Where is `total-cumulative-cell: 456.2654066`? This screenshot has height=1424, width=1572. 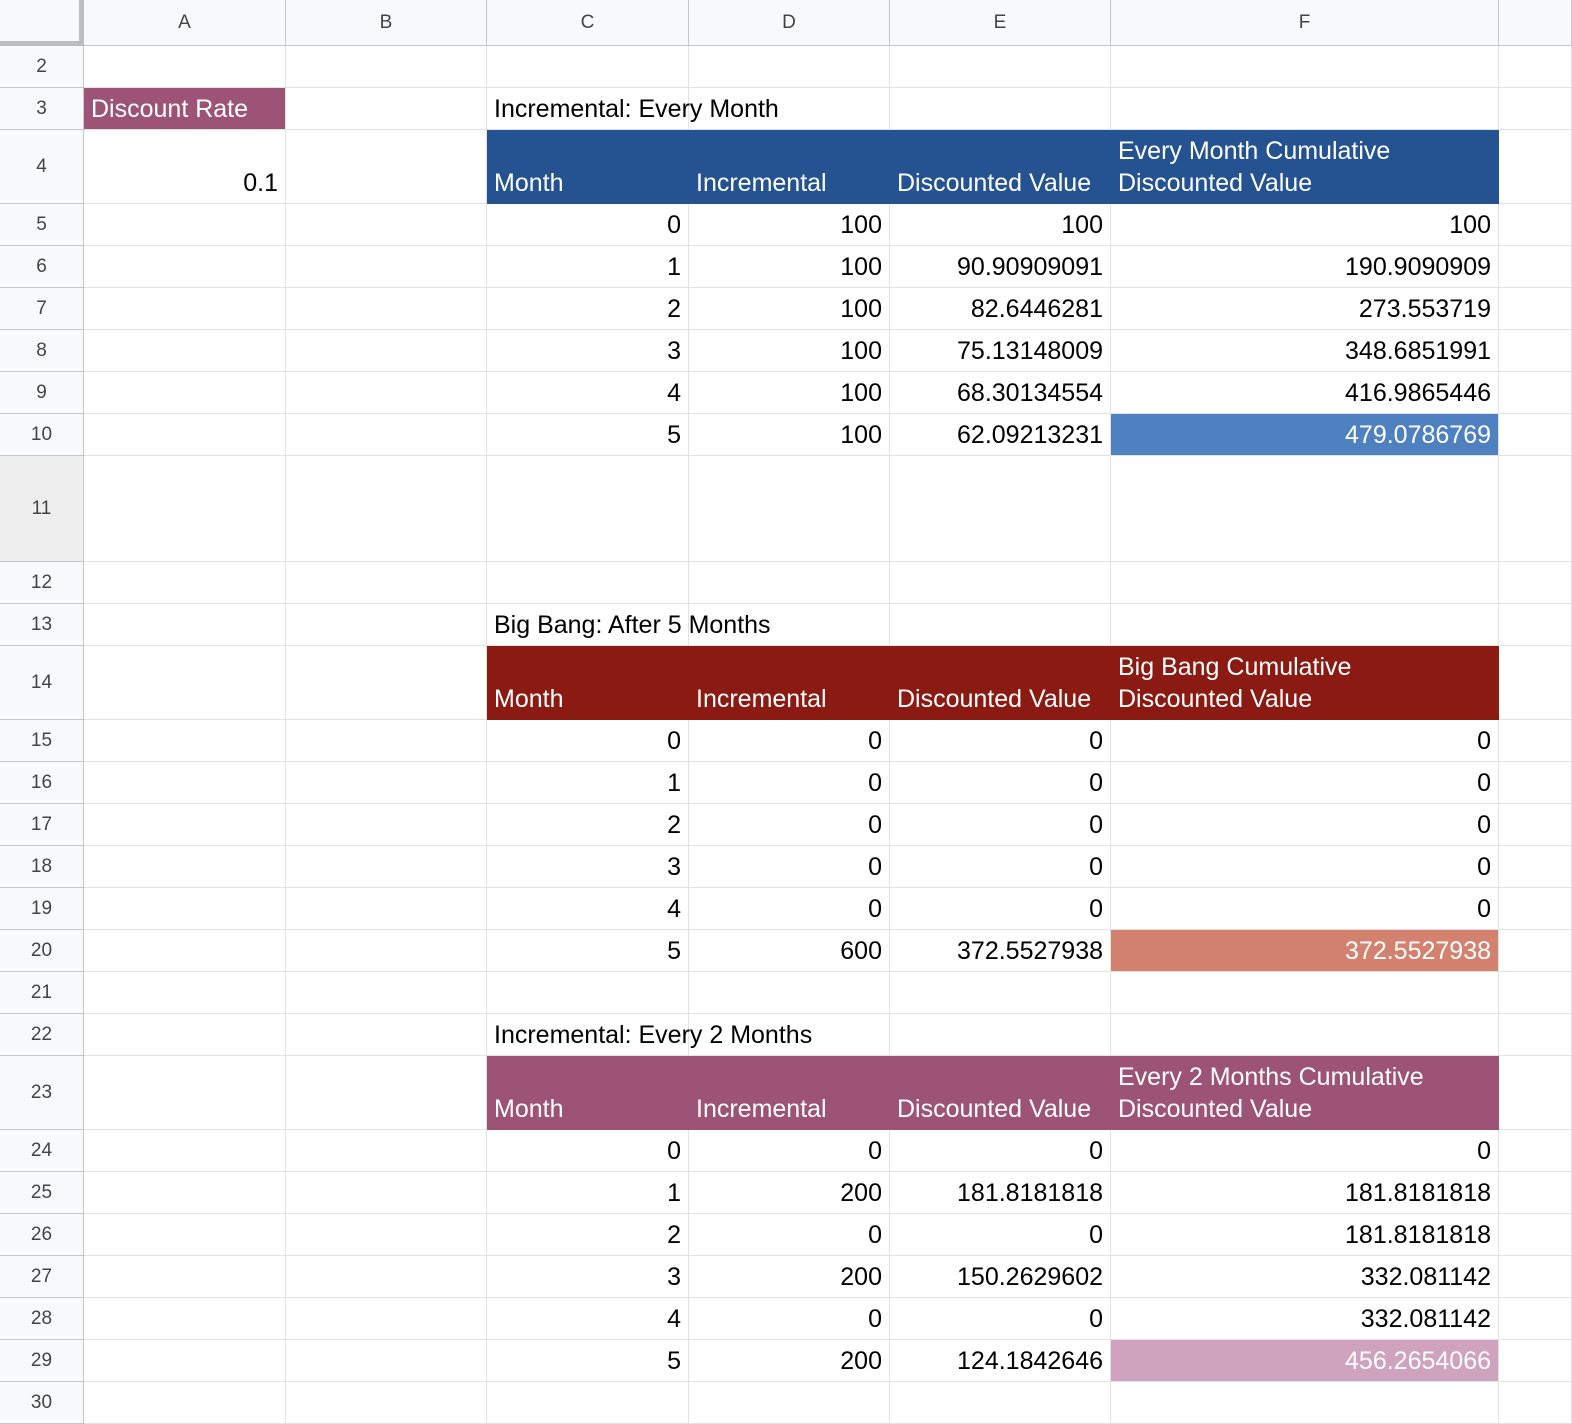
total-cumulative-cell: 456.2654066 is located at coordinates (1305, 1361).